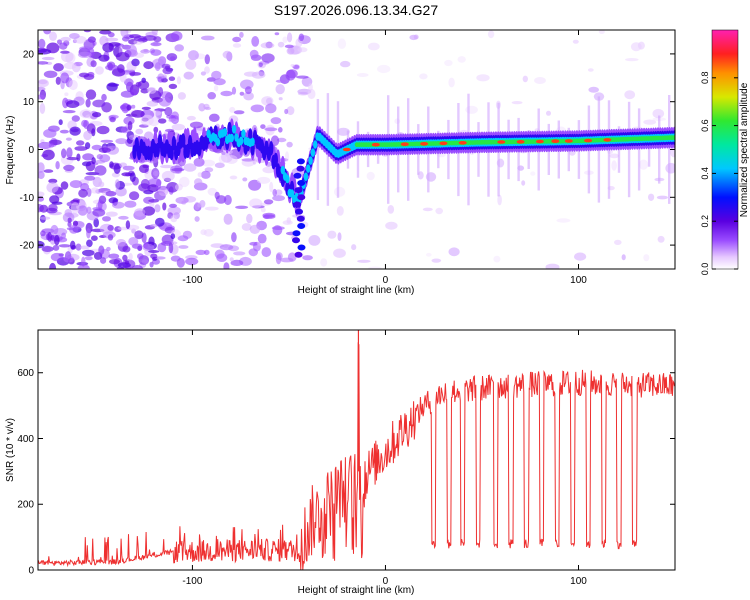 The width and height of the screenshot is (750, 600). What do you see at coordinates (192, 280) in the screenshot?
I see `spectrogram-xtick-label: -100` at bounding box center [192, 280].